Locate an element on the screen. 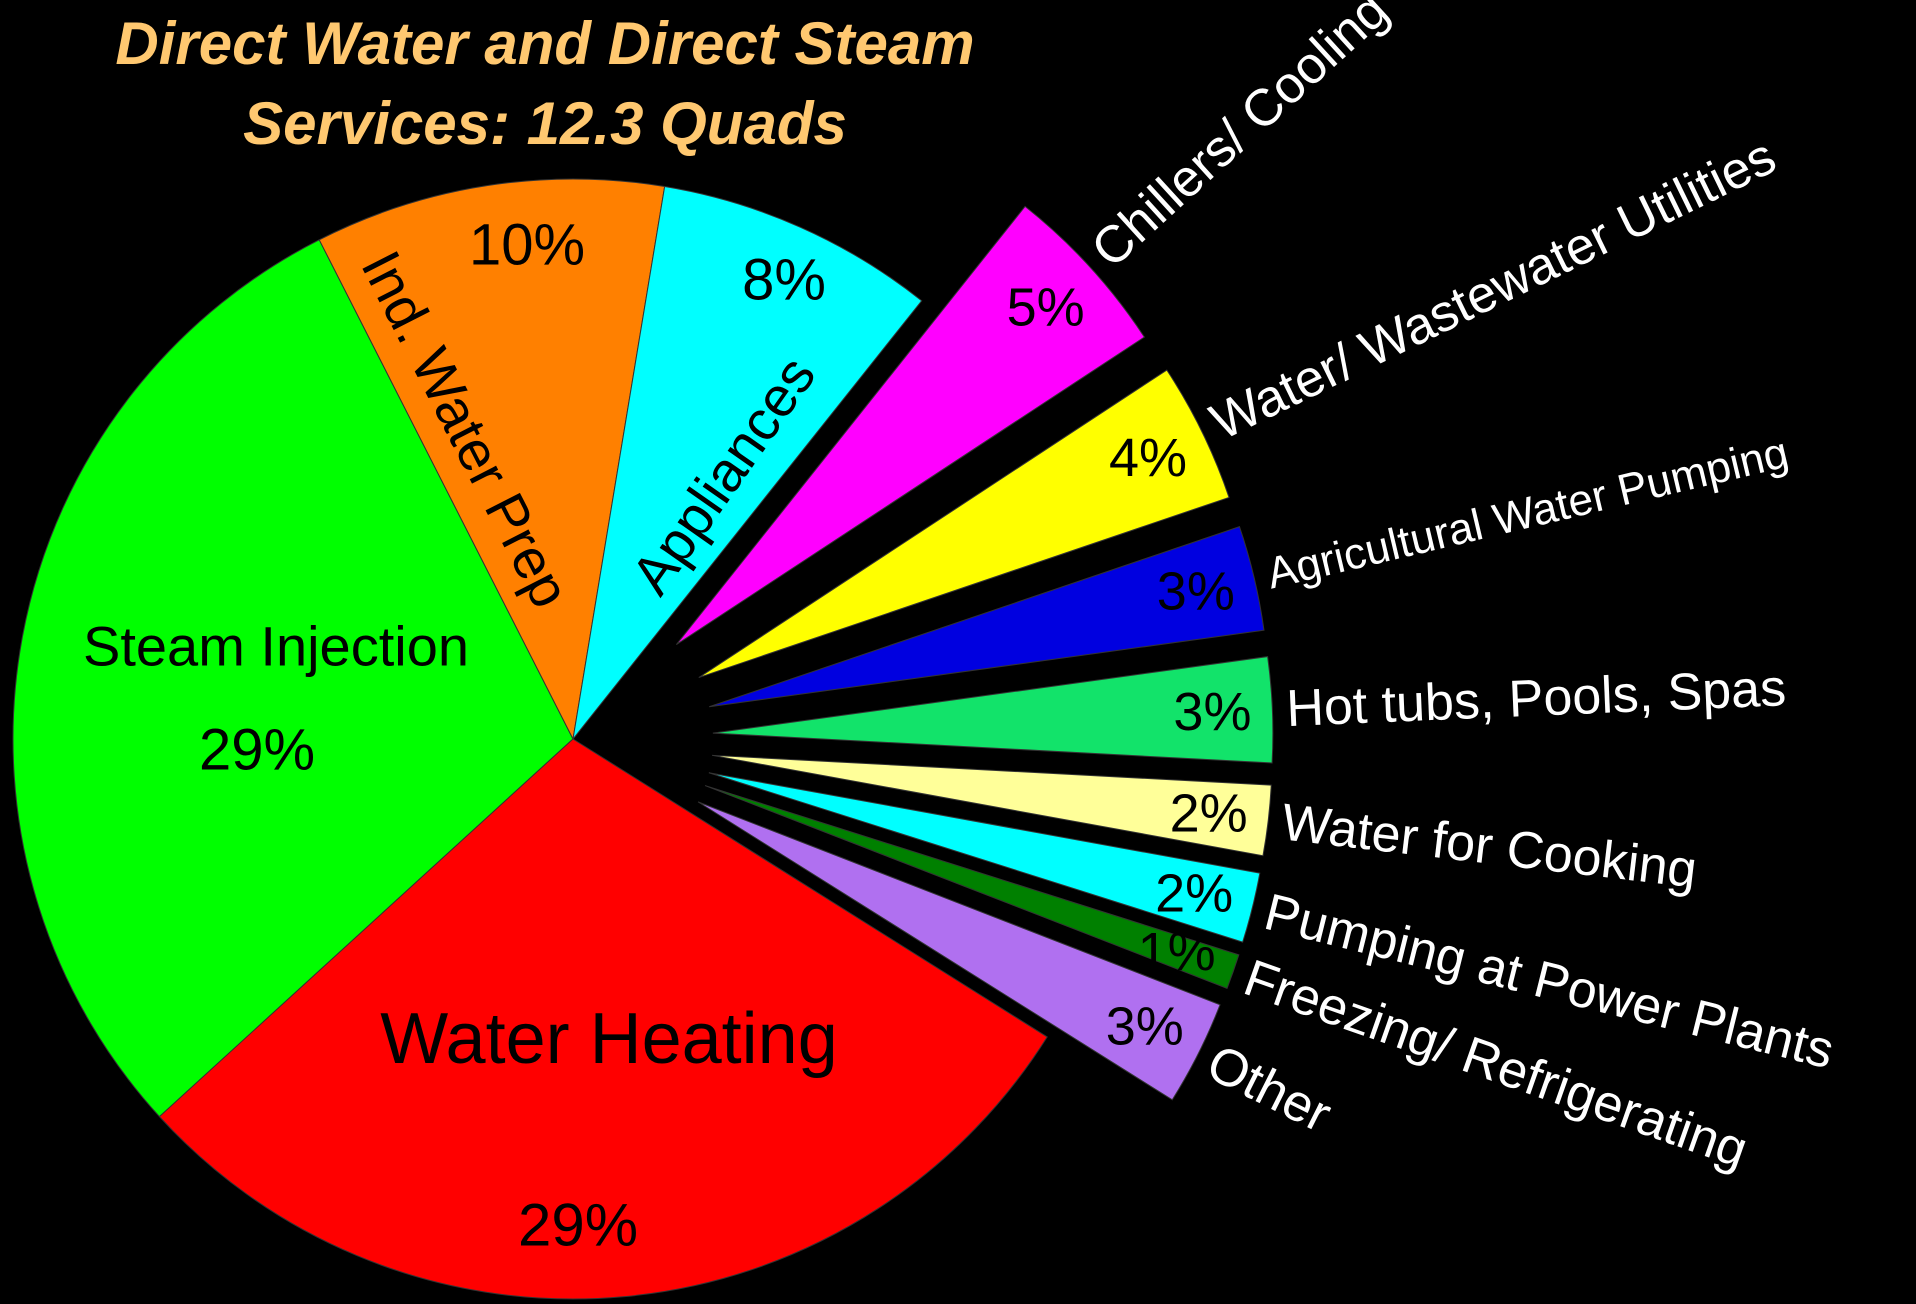 This screenshot has height=1304, width=1916. slice-label: Other is located at coordinates (1269, 1089).